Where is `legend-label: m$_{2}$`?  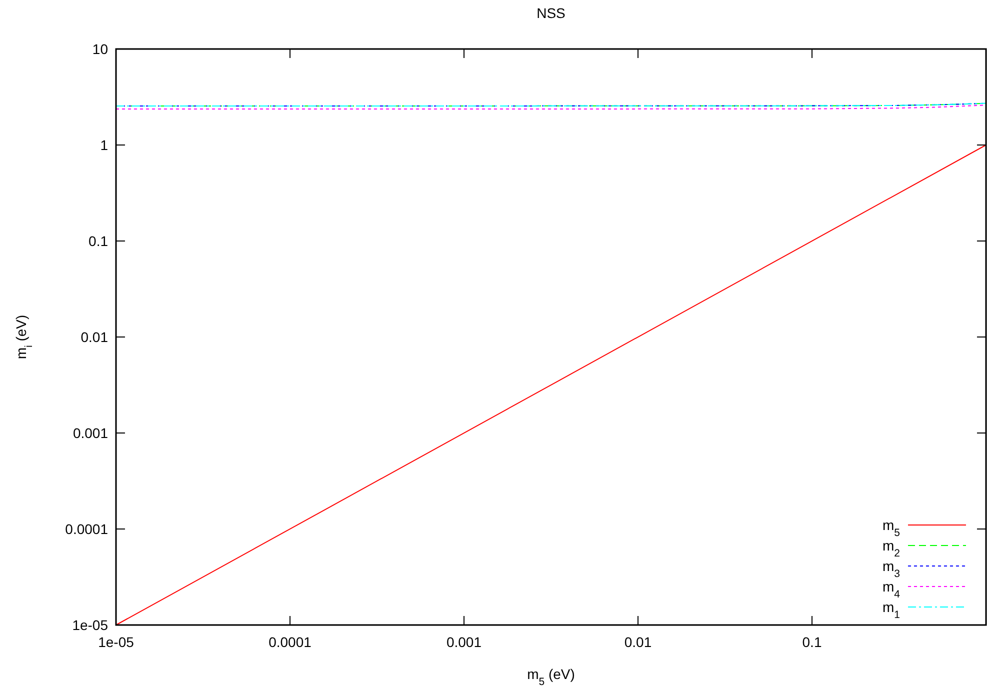 legend-label: m$_{2}$ is located at coordinates (891, 549).